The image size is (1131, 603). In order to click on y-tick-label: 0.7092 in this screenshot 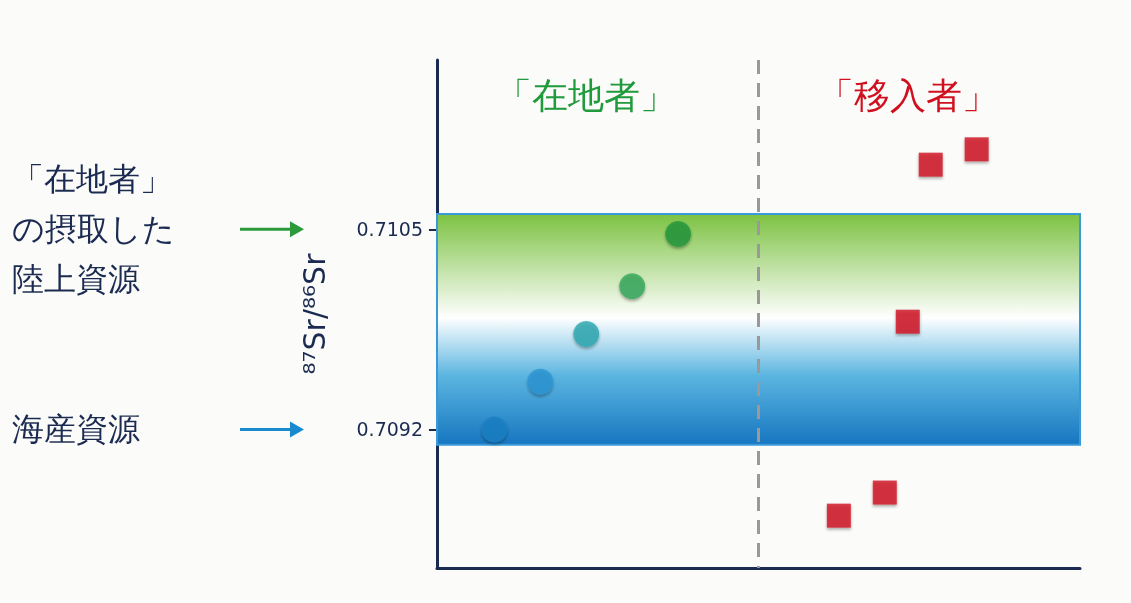, I will do `click(389, 429)`.